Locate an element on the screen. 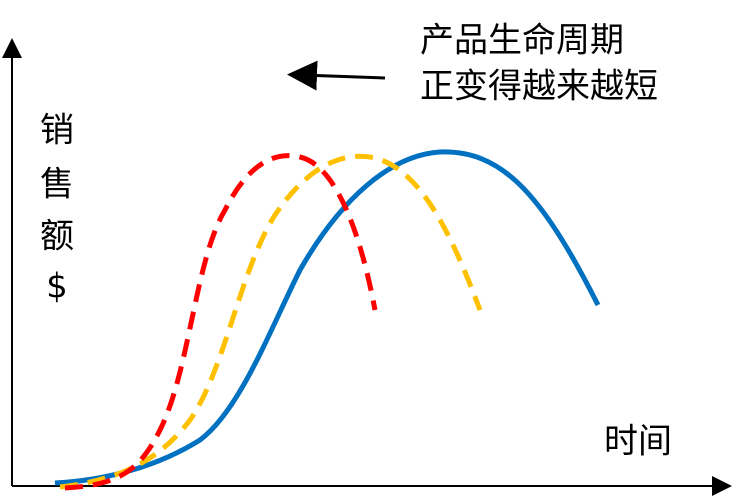 The height and width of the screenshot is (497, 733). y-axis-label: 额 is located at coordinates (57, 237).